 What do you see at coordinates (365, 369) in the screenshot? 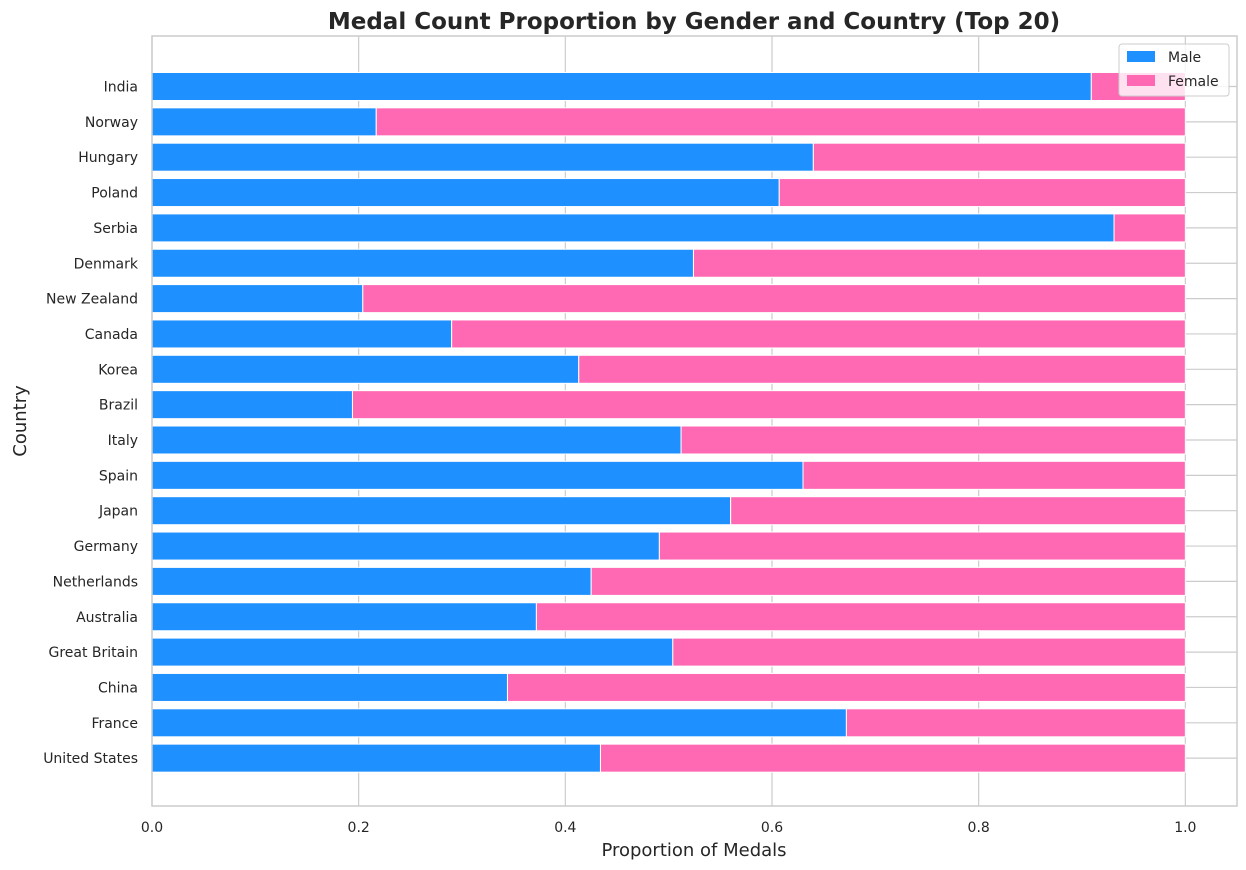
I see `bar-male-korea` at bounding box center [365, 369].